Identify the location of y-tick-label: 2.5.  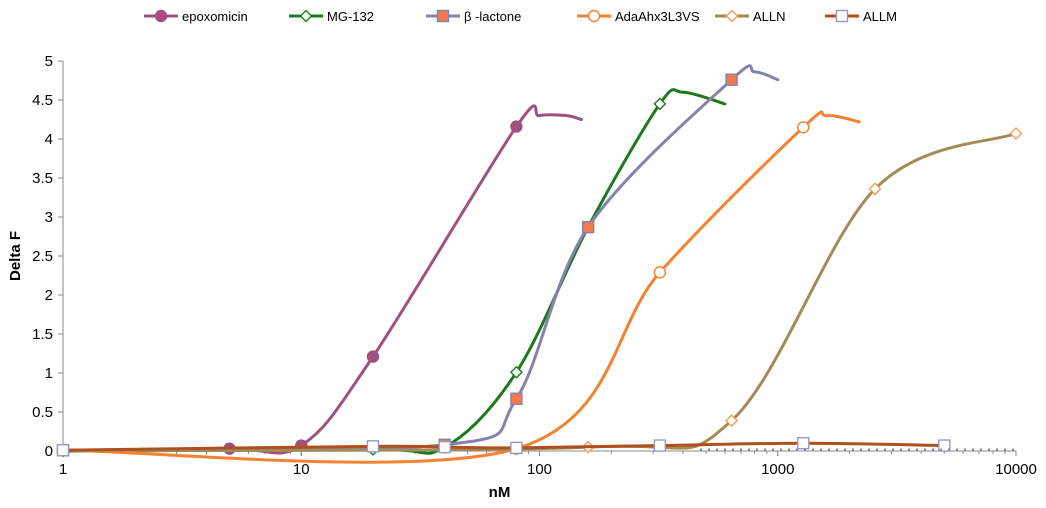
(42, 256).